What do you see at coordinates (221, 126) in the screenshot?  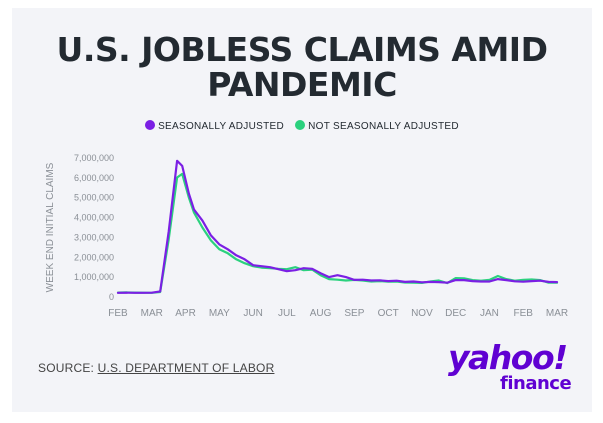 I see `legend-label-seasonally-adjusted: SEASONALLY ADJUSTED` at bounding box center [221, 126].